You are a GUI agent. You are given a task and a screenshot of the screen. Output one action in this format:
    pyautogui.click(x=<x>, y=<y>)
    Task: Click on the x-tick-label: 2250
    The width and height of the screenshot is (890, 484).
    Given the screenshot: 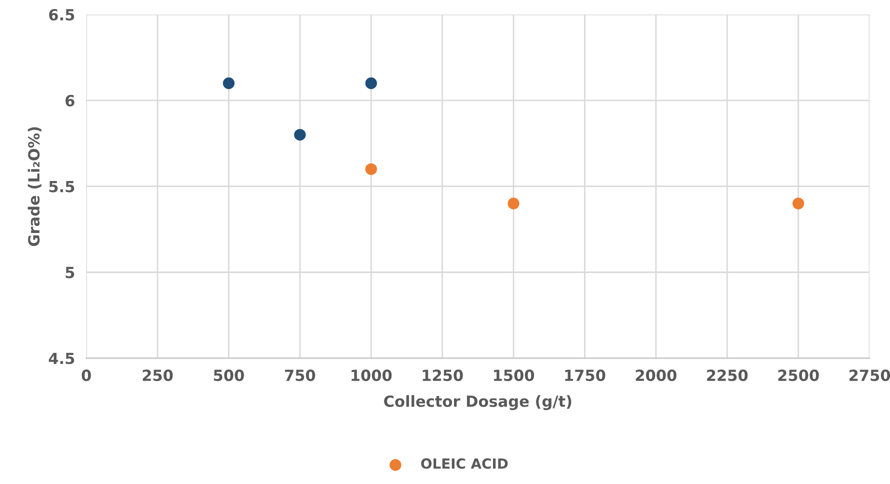 What is the action you would take?
    pyautogui.click(x=727, y=376)
    